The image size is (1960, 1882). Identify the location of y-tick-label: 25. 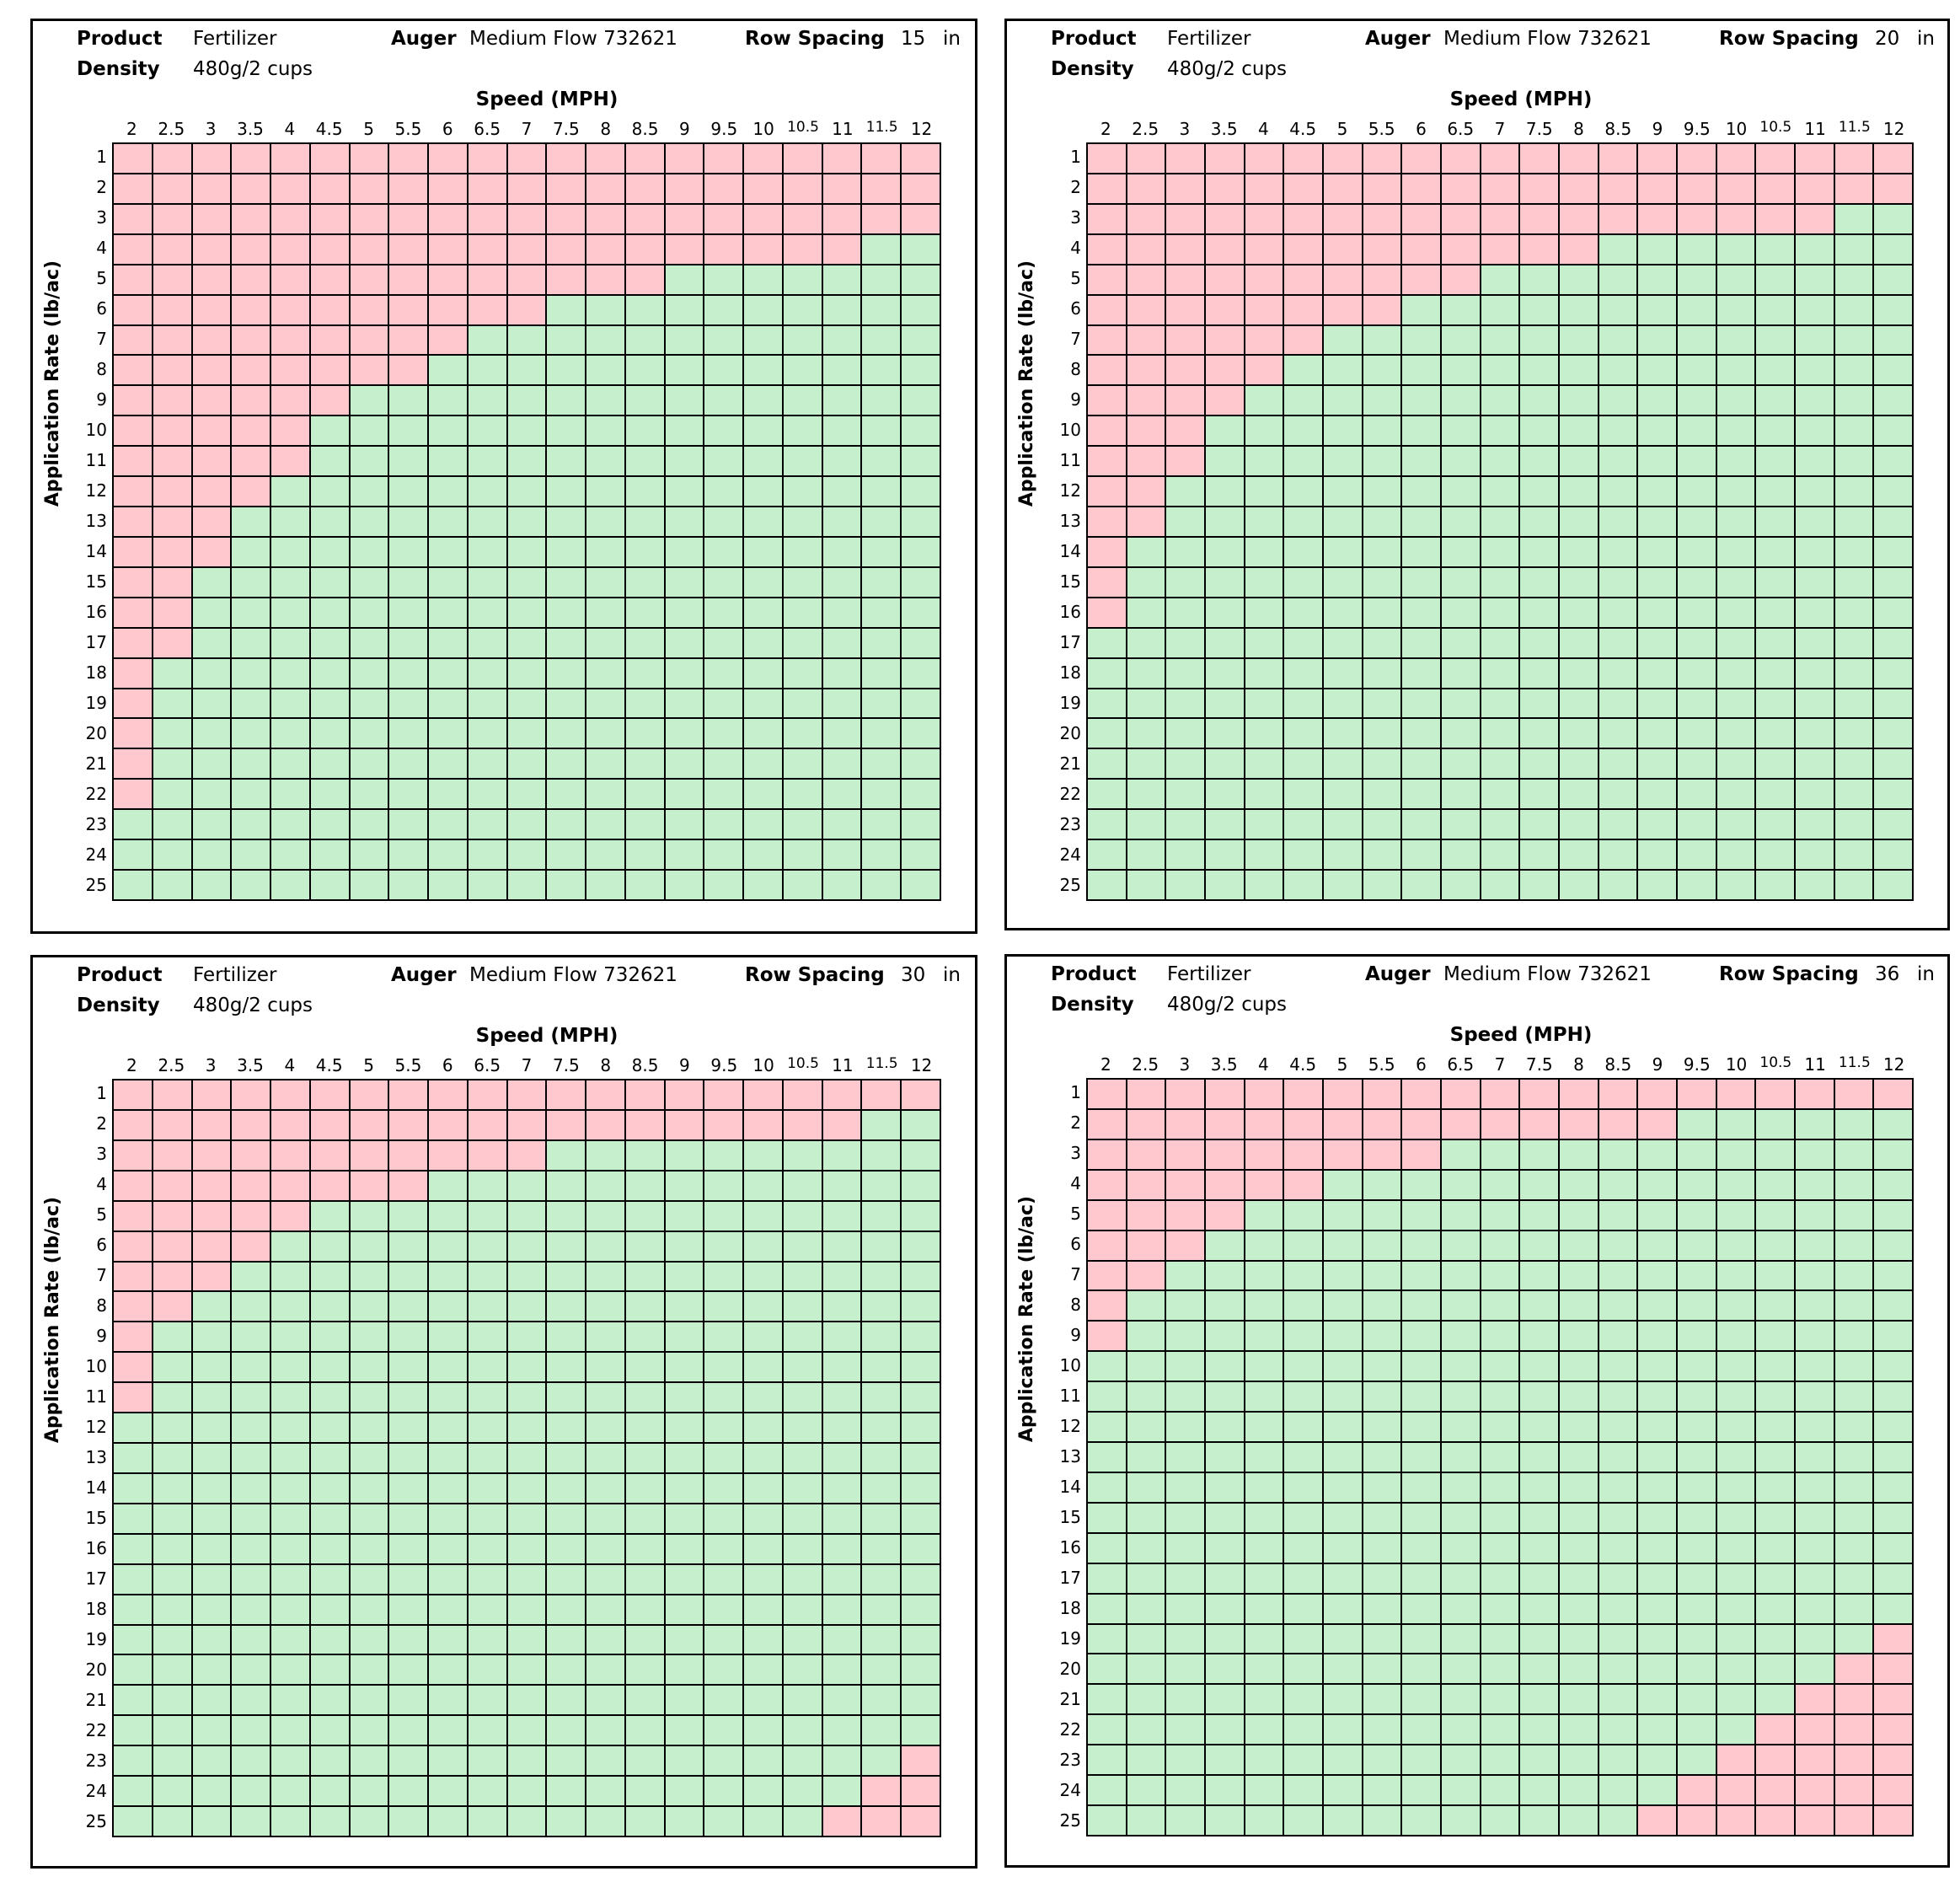
(1070, 1820).